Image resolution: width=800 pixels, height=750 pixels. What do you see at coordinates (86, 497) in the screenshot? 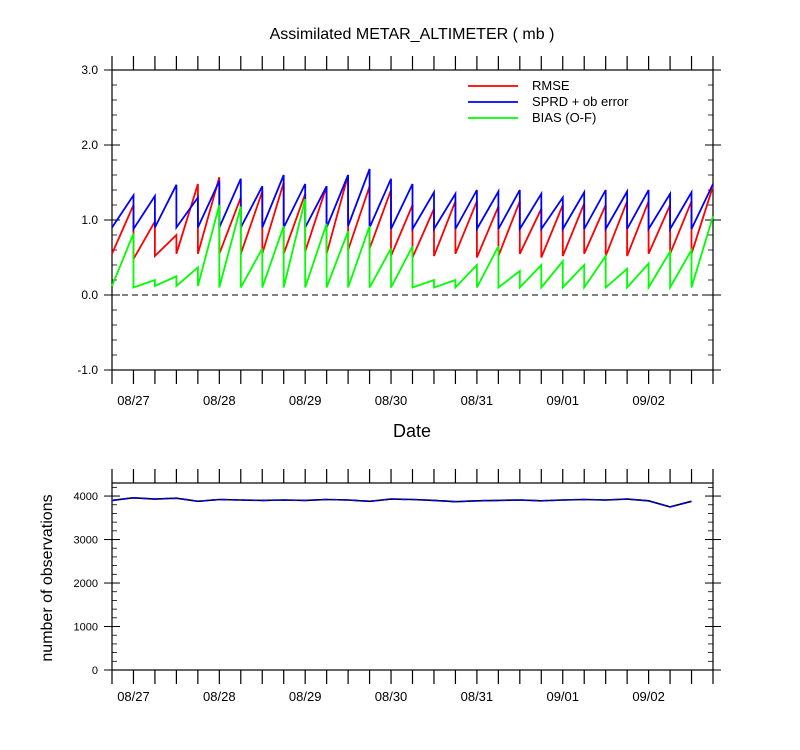
I see `y-tick-label: 4000` at bounding box center [86, 497].